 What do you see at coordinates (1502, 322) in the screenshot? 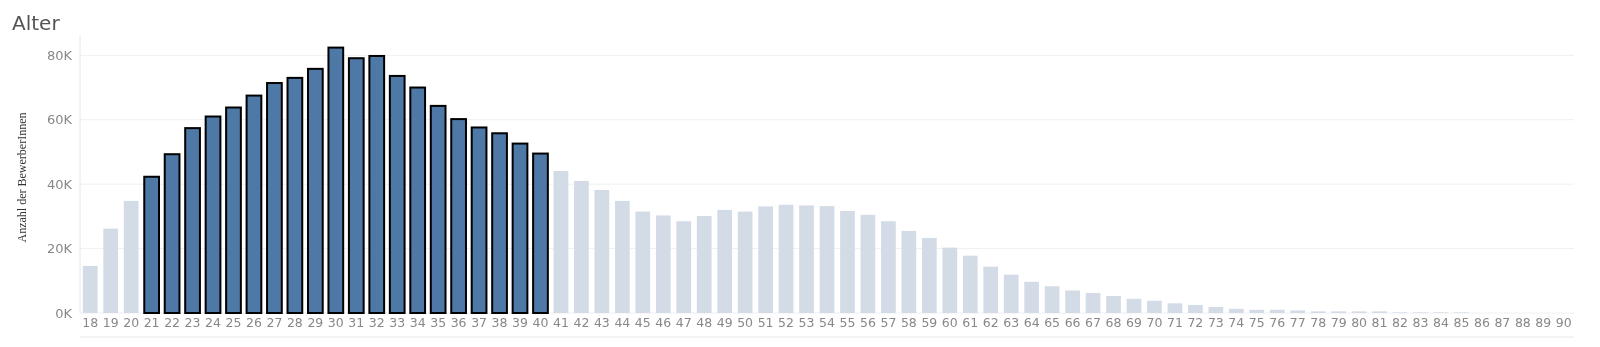
I see `x-tick-label: 87` at bounding box center [1502, 322].